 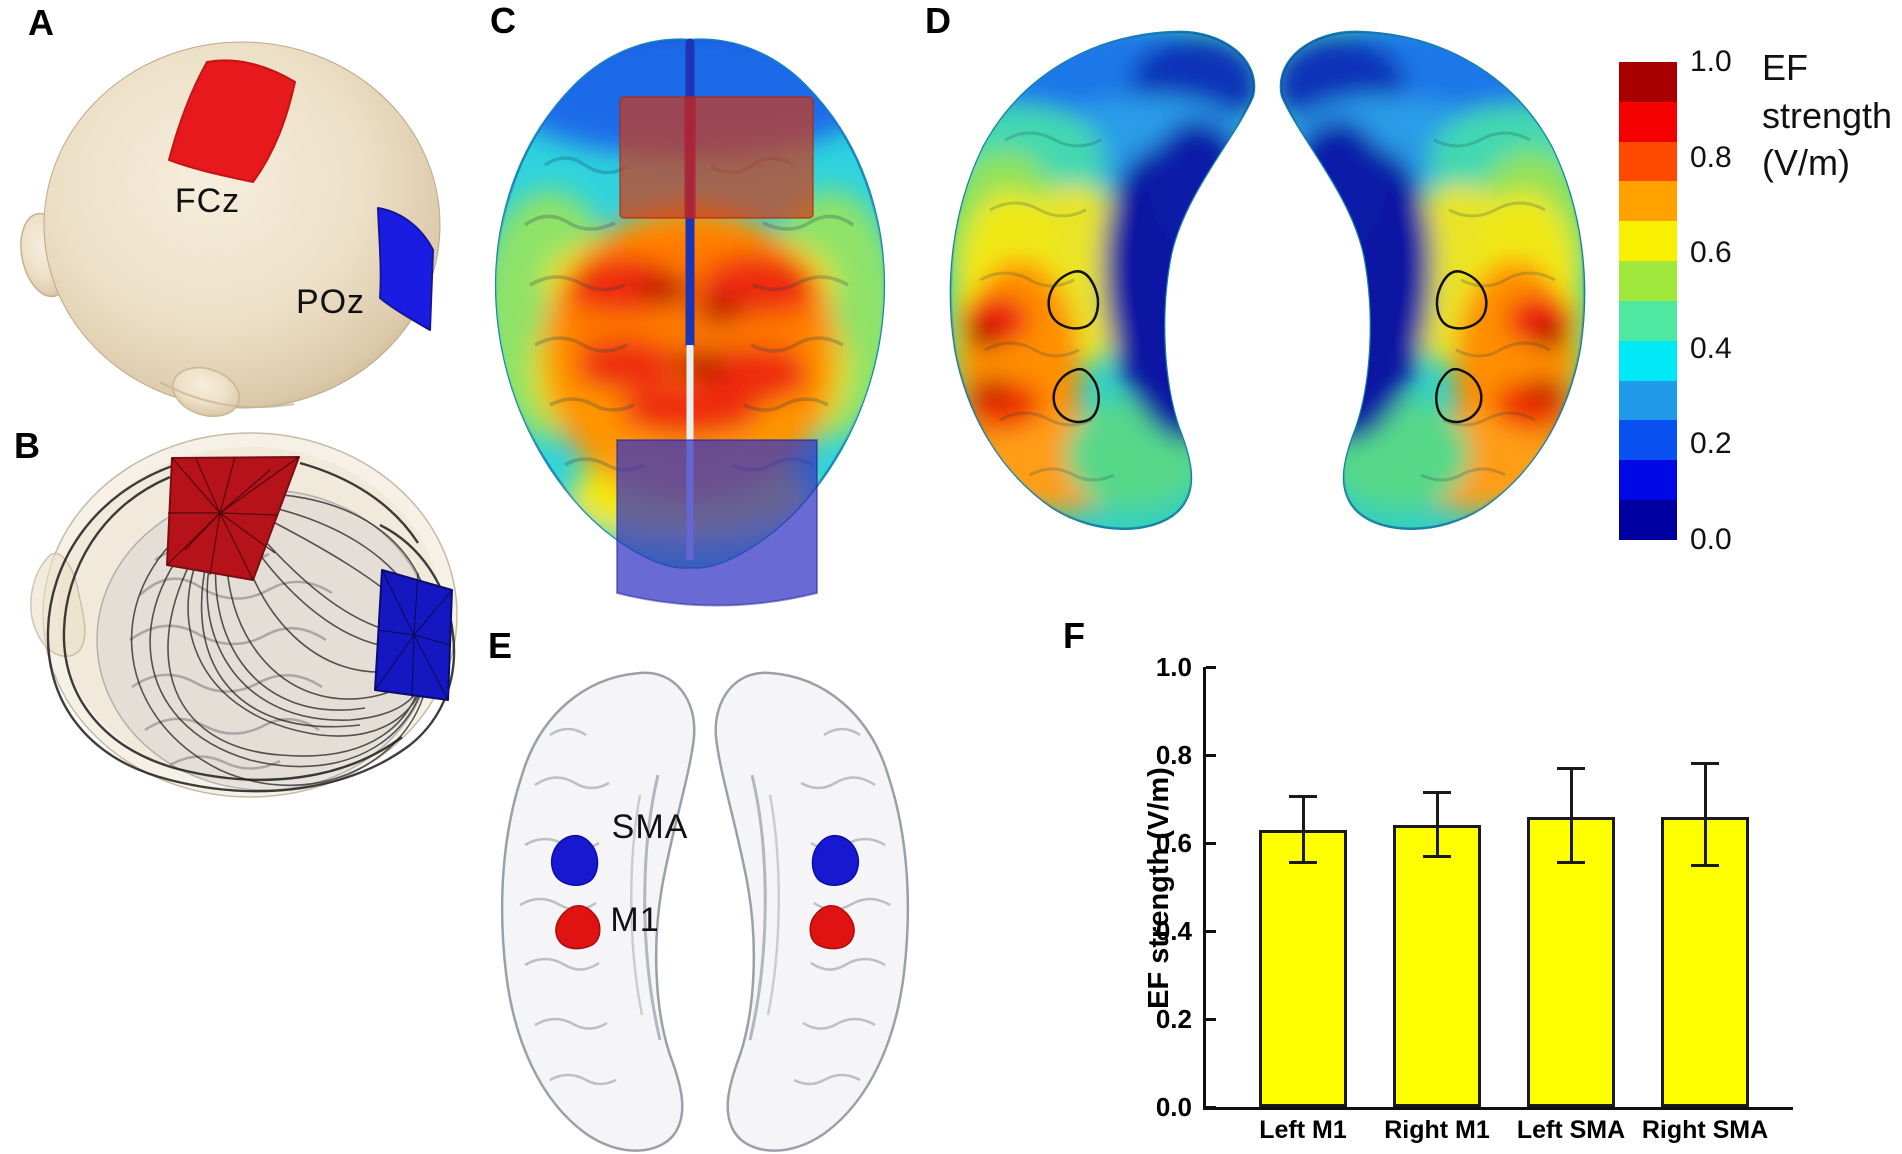 What do you see at coordinates (635, 920) in the screenshot?
I see `m1-label: M1` at bounding box center [635, 920].